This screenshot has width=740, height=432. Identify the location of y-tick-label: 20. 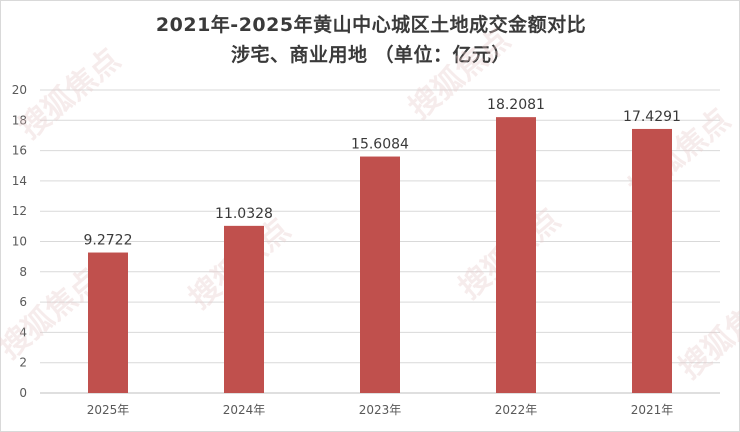
(19, 90).